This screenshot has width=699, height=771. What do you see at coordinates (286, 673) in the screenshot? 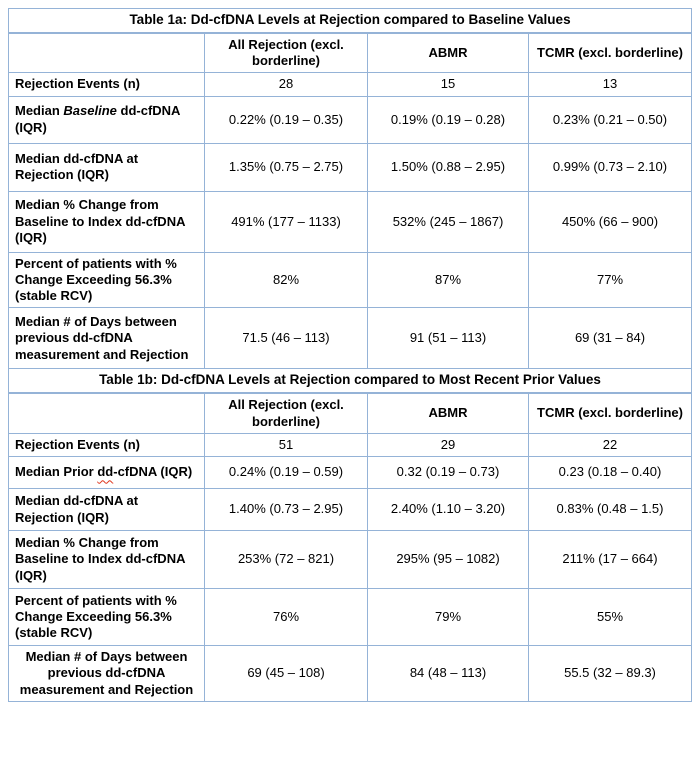
I see `cell-value: 69 (45 – 108)` at bounding box center [286, 673].